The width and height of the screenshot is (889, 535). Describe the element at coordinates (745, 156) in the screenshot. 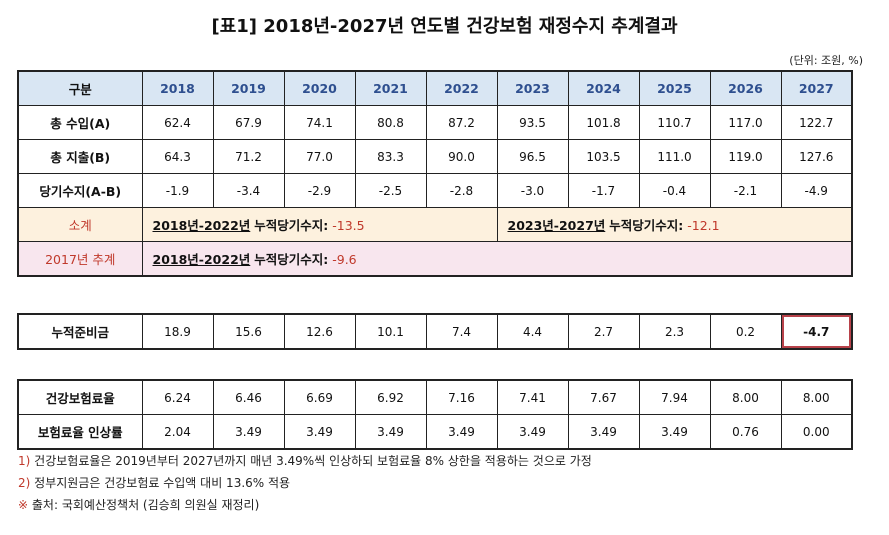

I see `table-cell: 119.0` at that location.